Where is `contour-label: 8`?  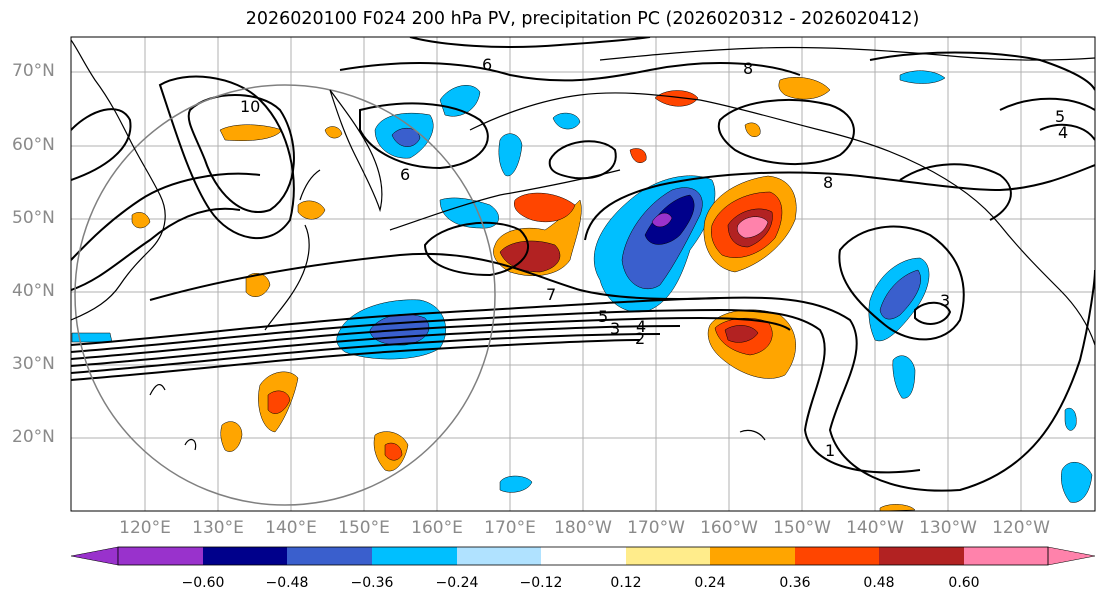
contour-label: 8 is located at coordinates (748, 68).